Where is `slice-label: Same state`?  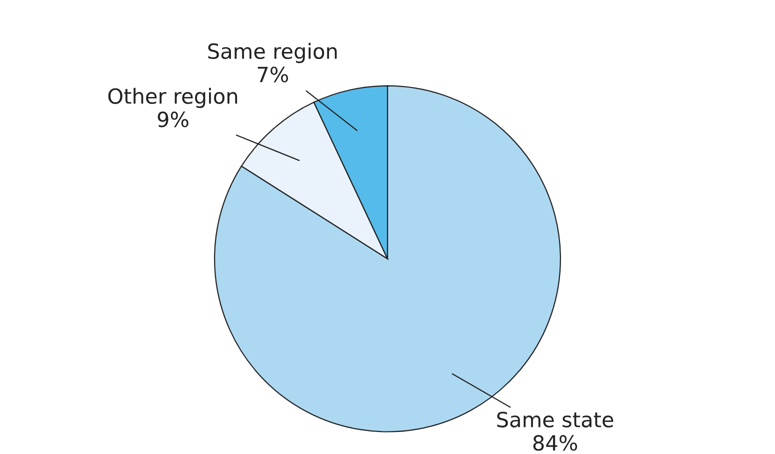 slice-label: Same state is located at coordinates (555, 420).